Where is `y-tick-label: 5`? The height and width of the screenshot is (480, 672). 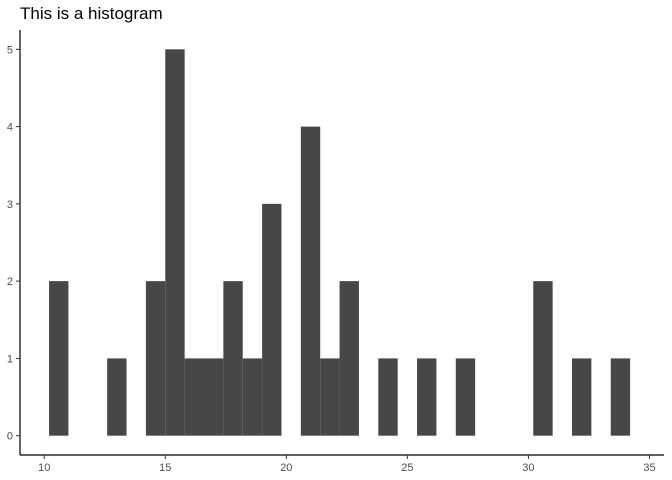 y-tick-label: 5 is located at coordinates (10, 50).